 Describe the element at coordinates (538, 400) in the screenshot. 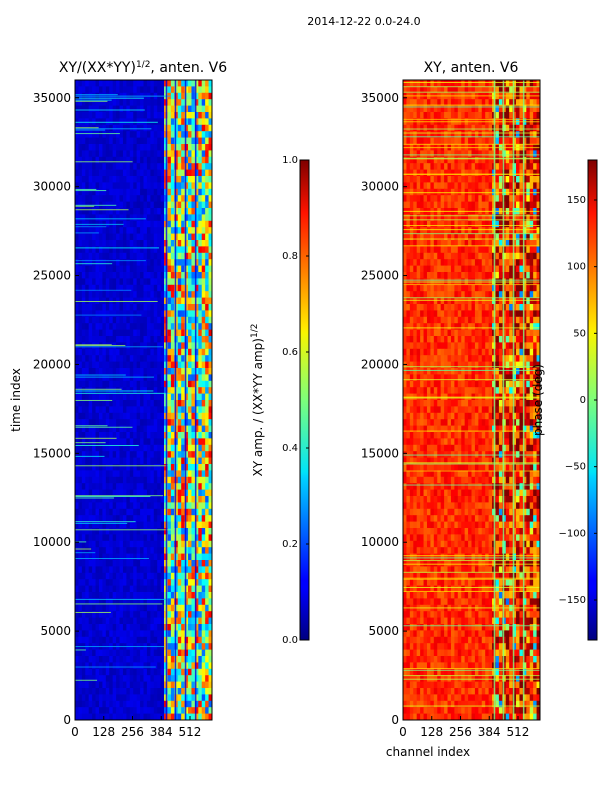

I see `right-colorbar-label: phase (deg)` at that location.